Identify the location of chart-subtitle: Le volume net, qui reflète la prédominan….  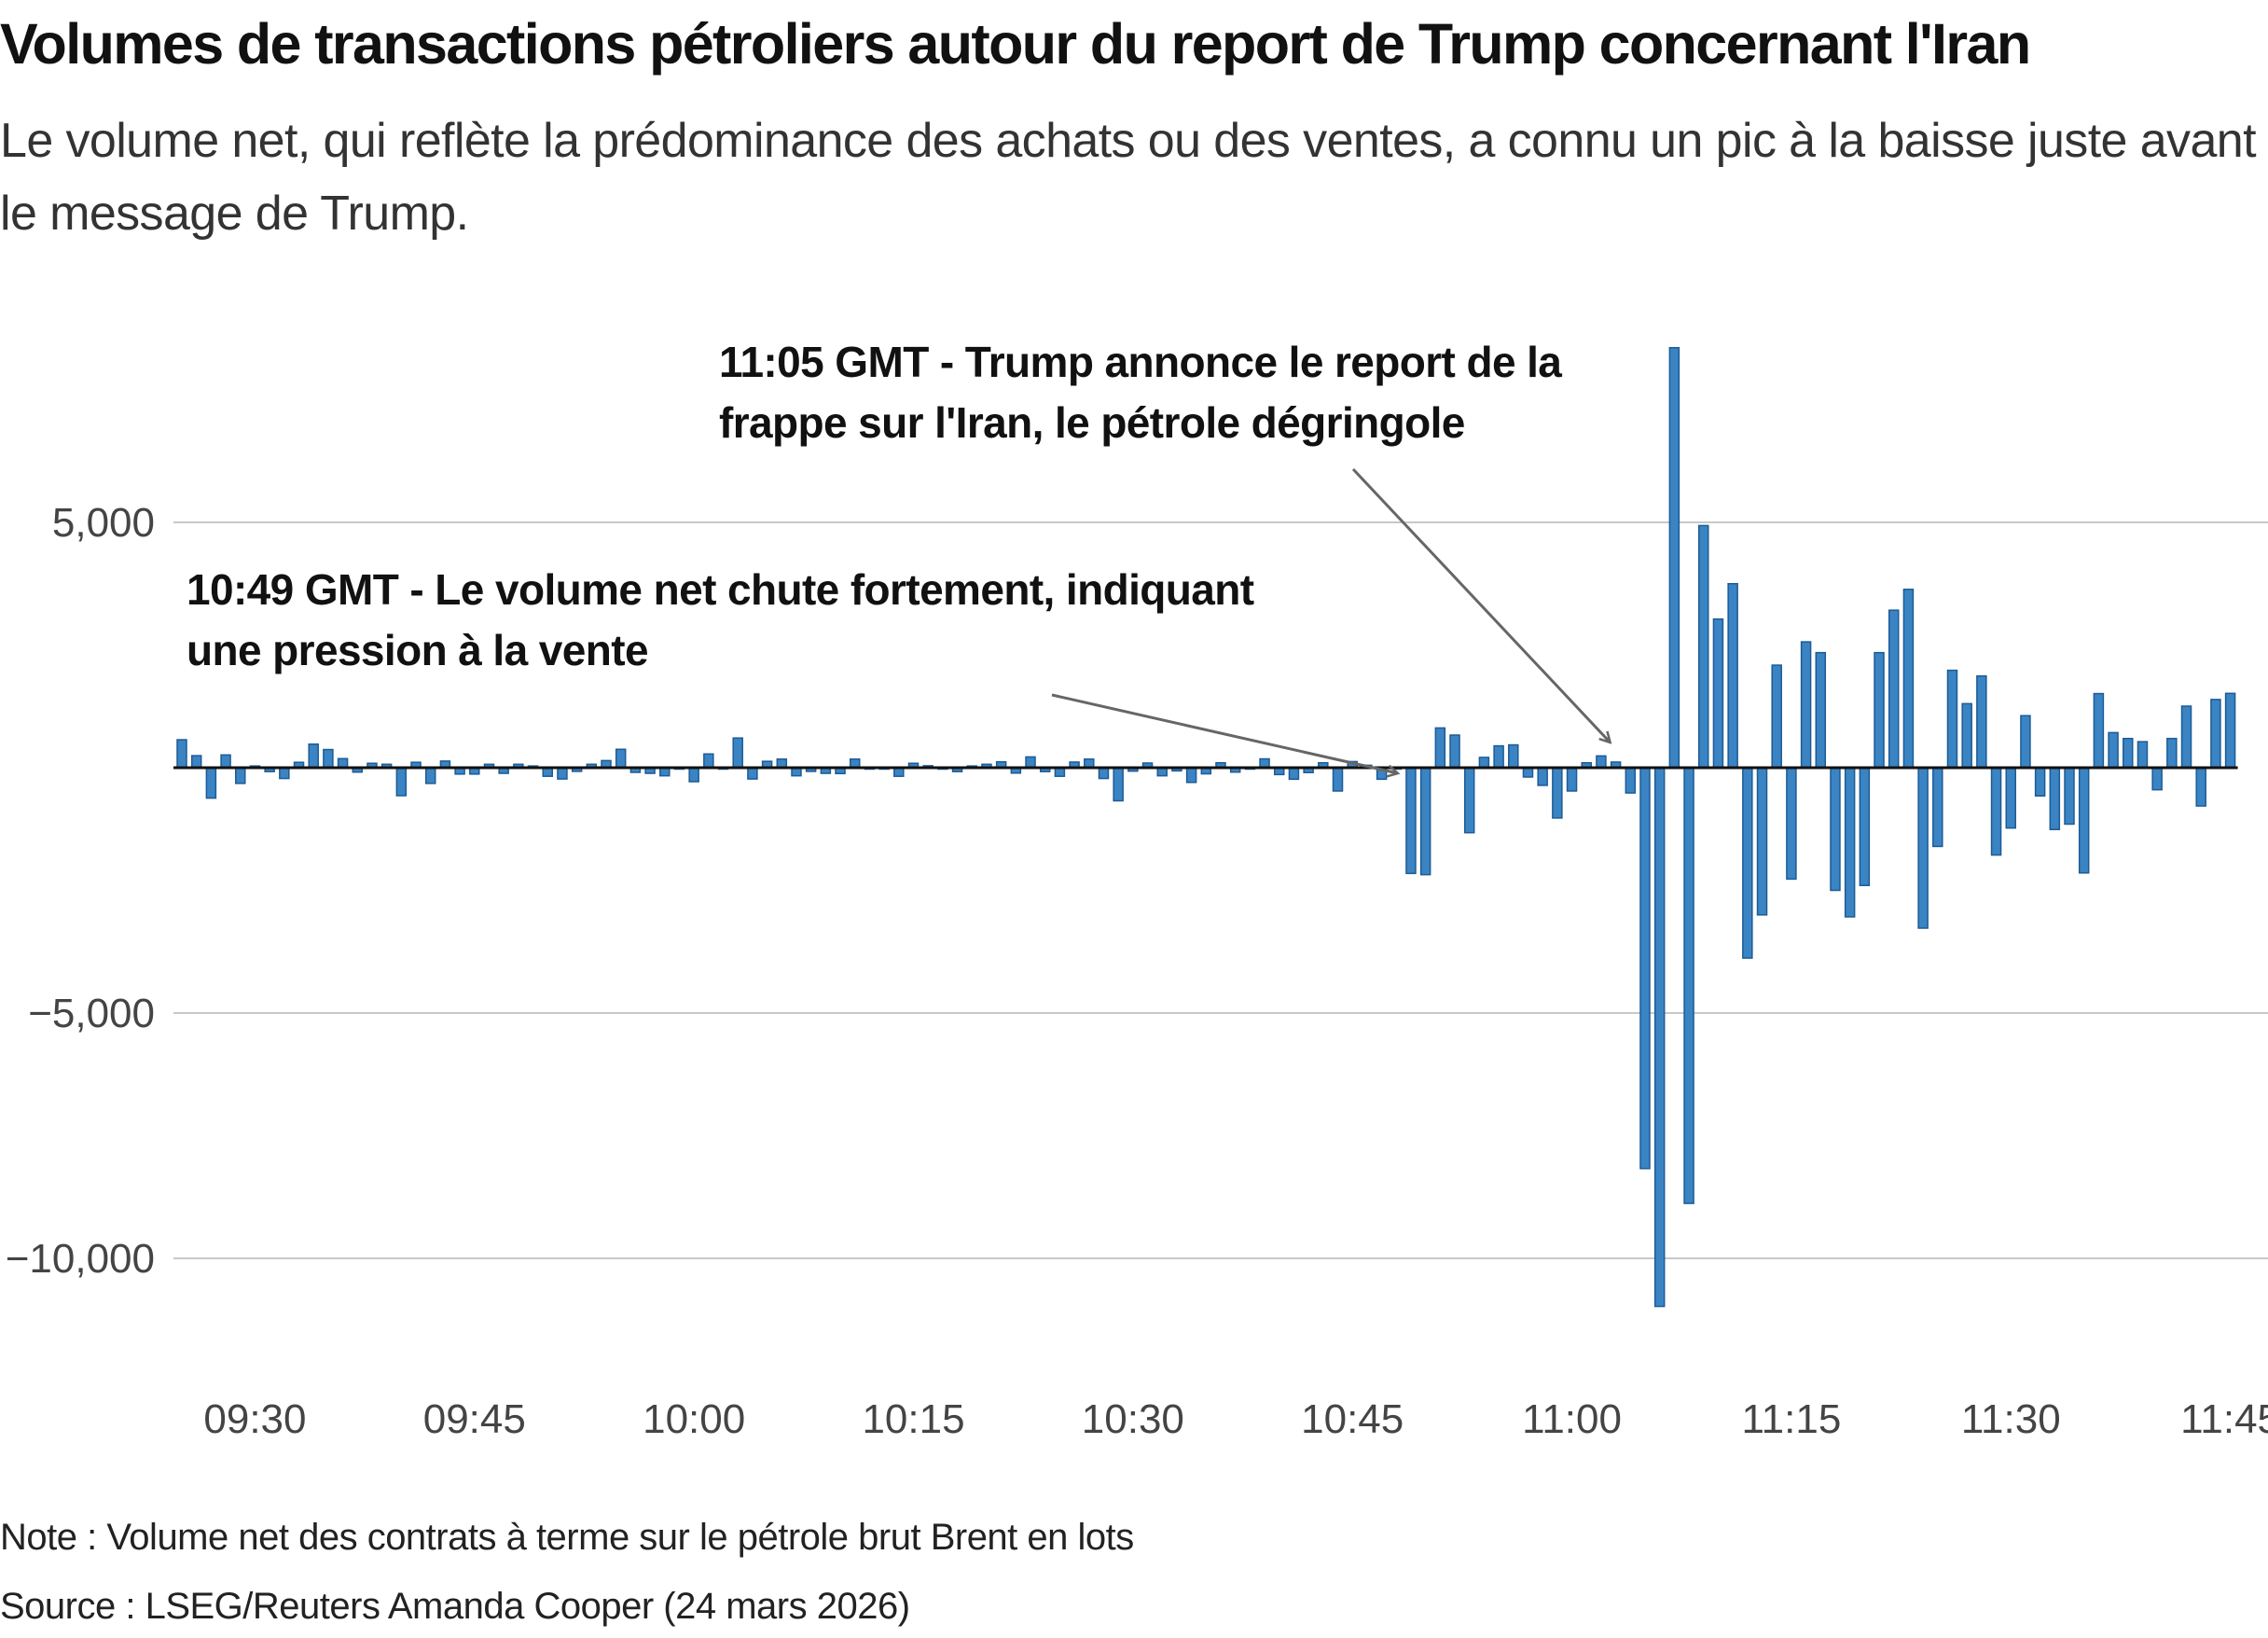
(1128, 177).